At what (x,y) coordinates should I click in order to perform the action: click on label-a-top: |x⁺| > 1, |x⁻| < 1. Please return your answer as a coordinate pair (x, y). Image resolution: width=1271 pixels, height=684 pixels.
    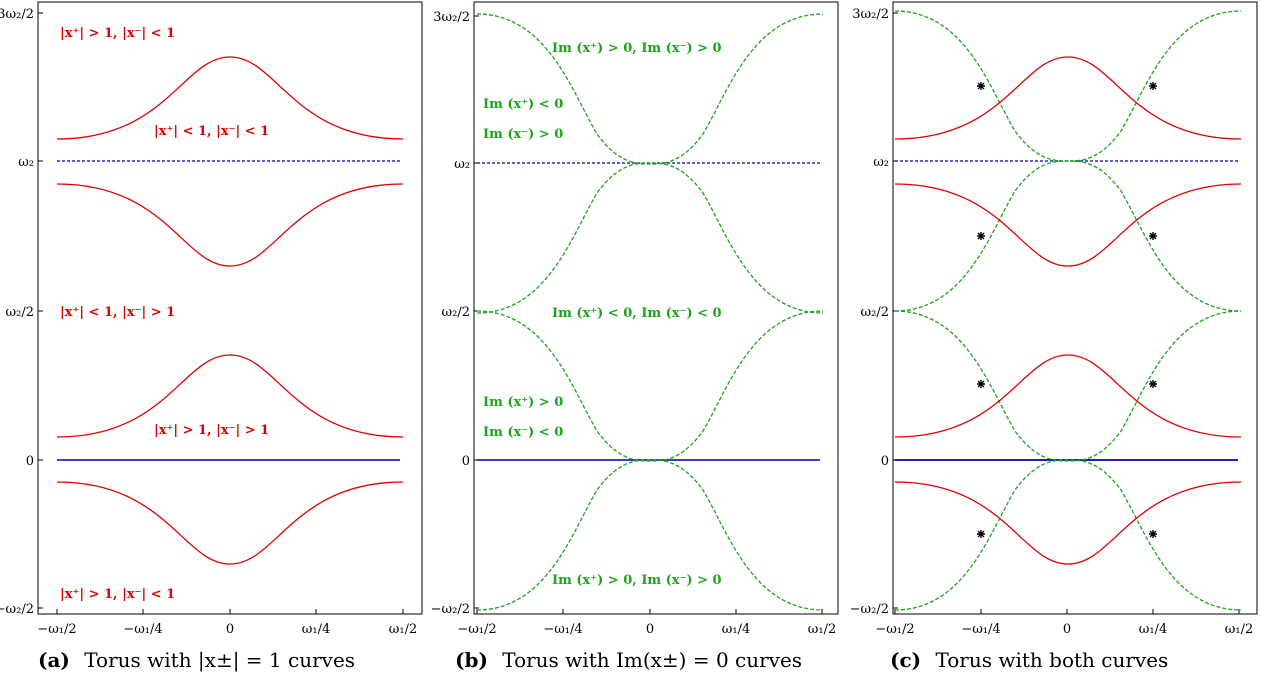
    Looking at the image, I should click on (117, 33).